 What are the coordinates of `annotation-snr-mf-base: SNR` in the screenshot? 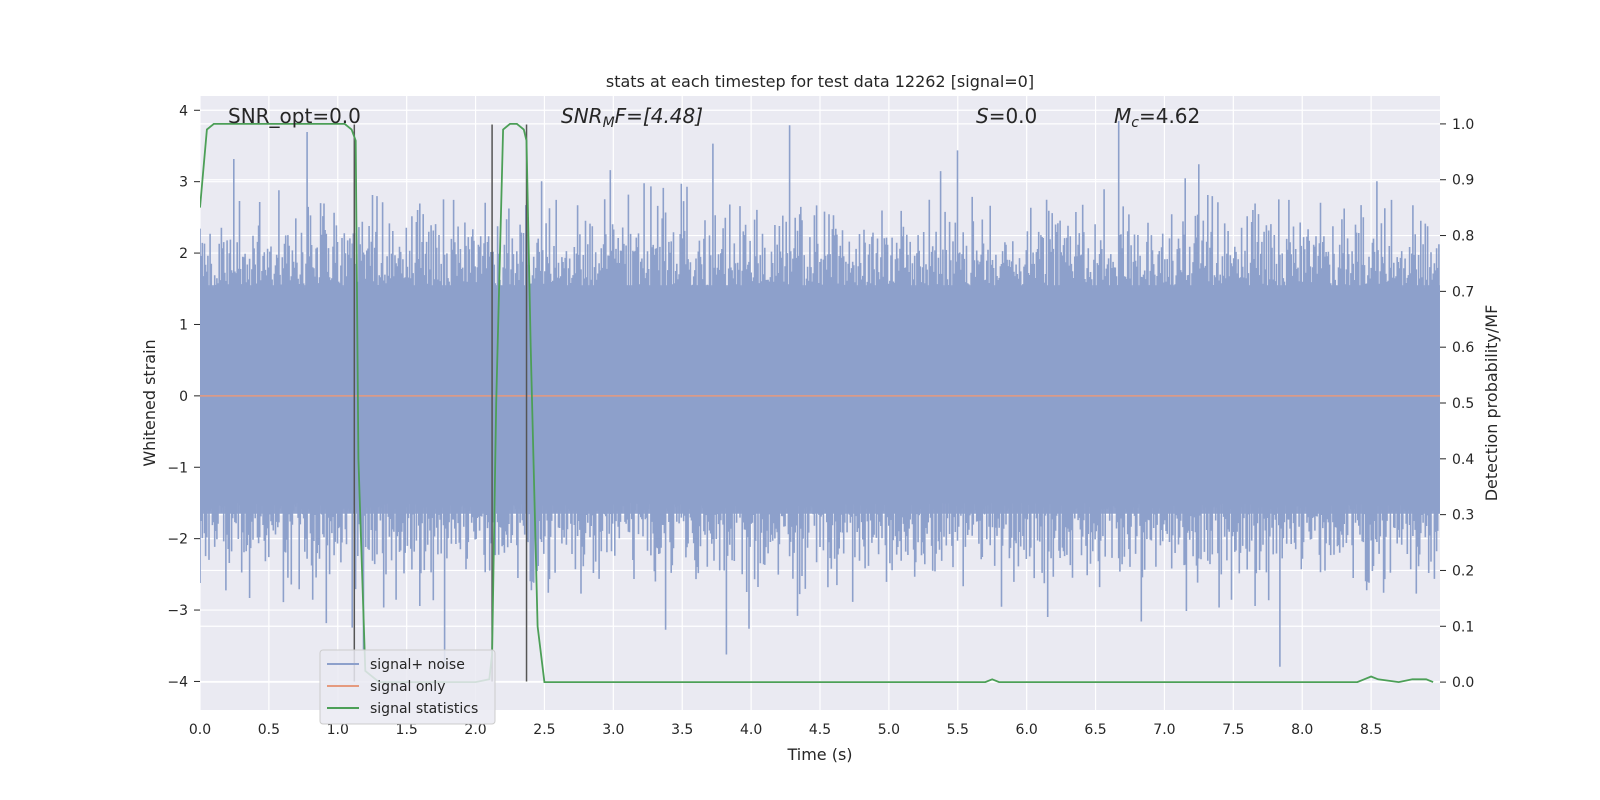 It's located at (582, 116).